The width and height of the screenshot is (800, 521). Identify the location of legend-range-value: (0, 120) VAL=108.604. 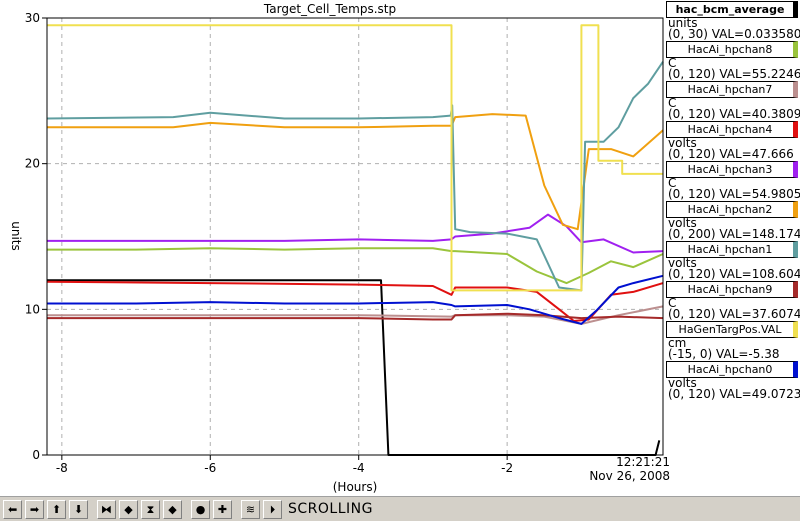
(734, 274).